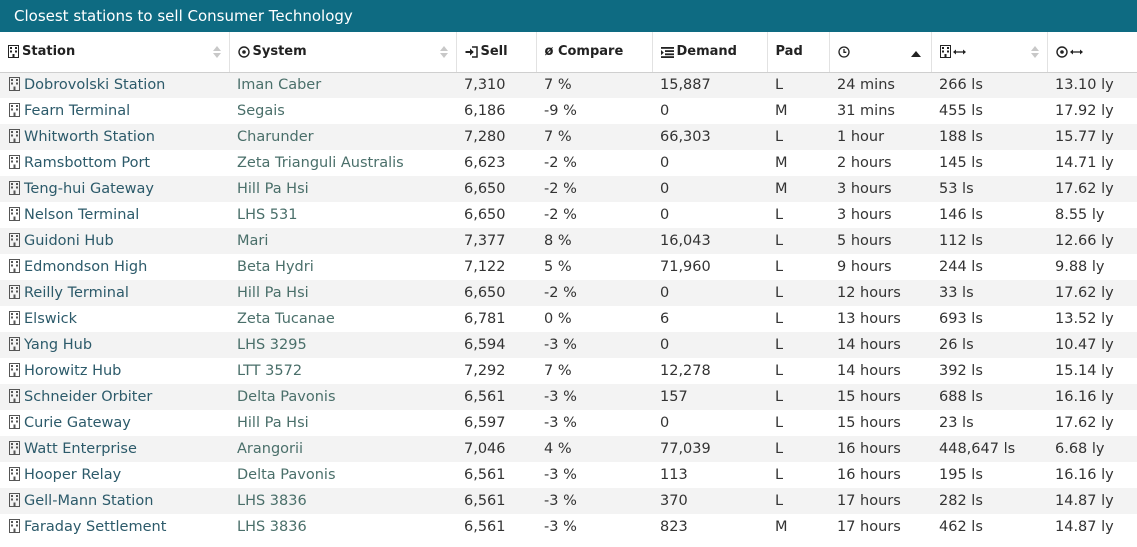 The height and width of the screenshot is (547, 1137). What do you see at coordinates (114, 319) in the screenshot?
I see `station-name-cell: Elswick` at bounding box center [114, 319].